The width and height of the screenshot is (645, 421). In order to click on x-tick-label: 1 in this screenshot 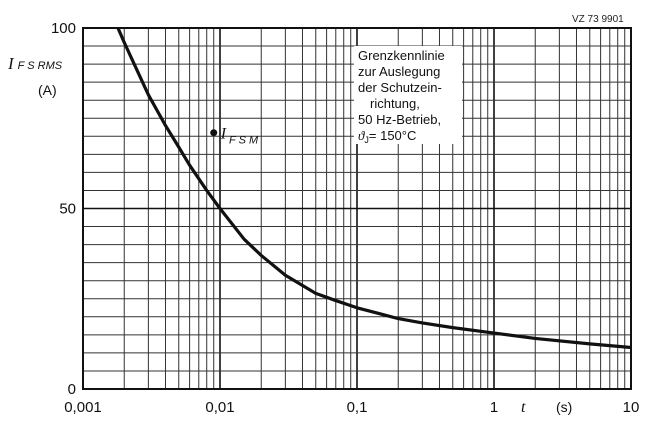, I will do `click(494, 407)`.